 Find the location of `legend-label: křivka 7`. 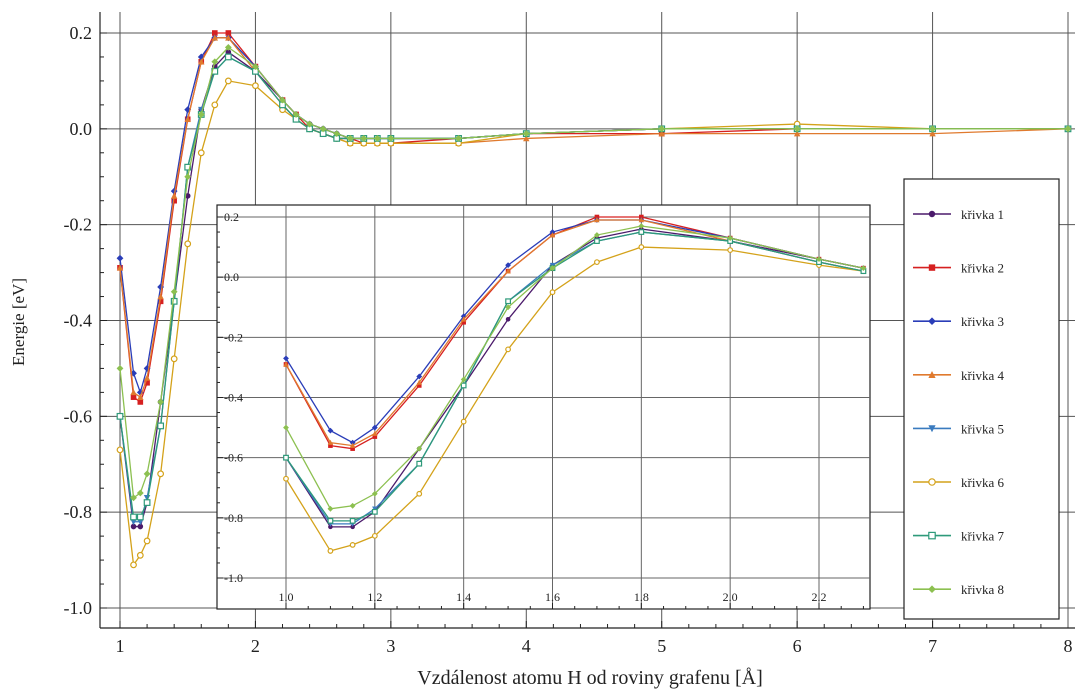

legend-label: křivka 7 is located at coordinates (982, 536).